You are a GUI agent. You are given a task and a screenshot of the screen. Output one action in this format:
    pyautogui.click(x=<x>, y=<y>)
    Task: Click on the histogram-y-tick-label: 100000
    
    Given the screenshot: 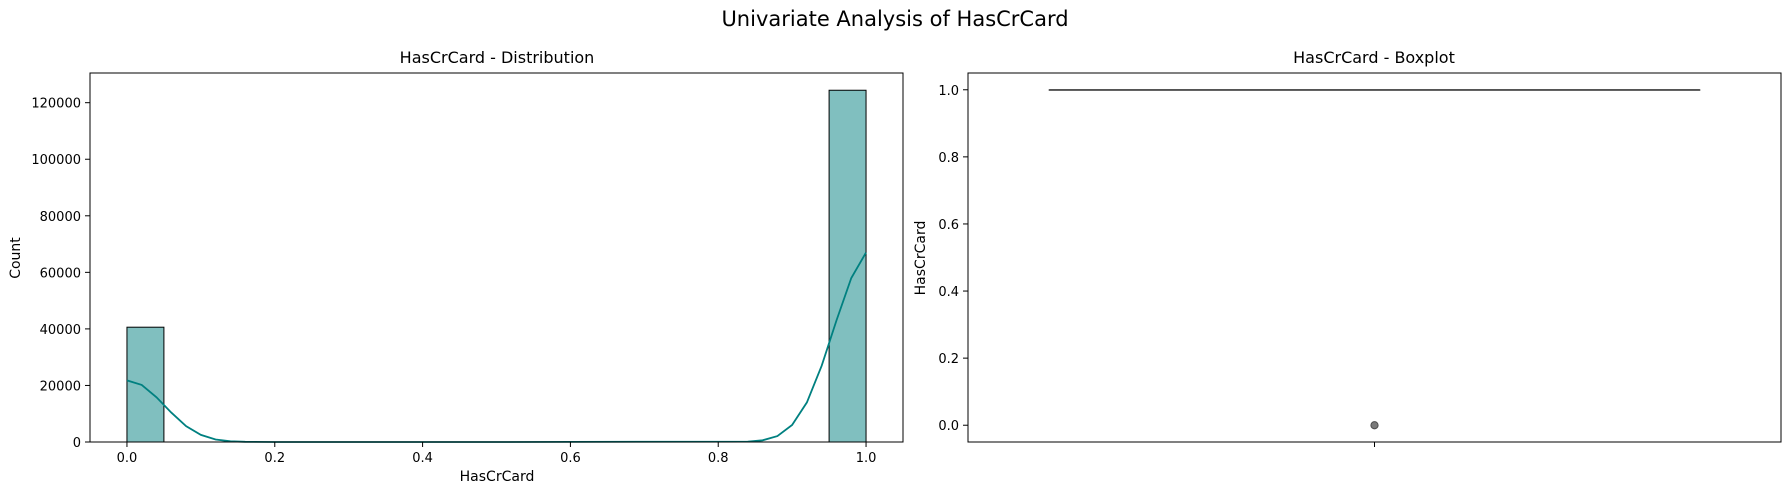 What is the action you would take?
    pyautogui.click(x=56, y=160)
    